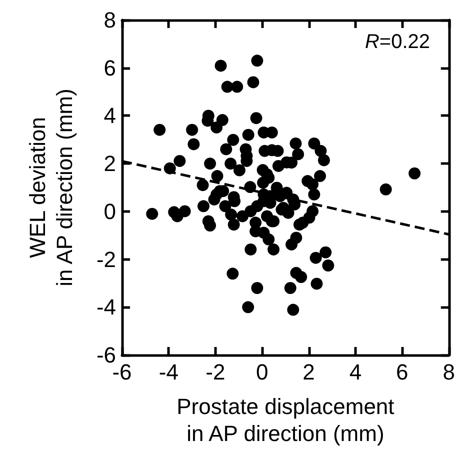 The width and height of the screenshot is (466, 471). What do you see at coordinates (216, 372) in the screenshot?
I see `x-tick-label: -2` at bounding box center [216, 372].